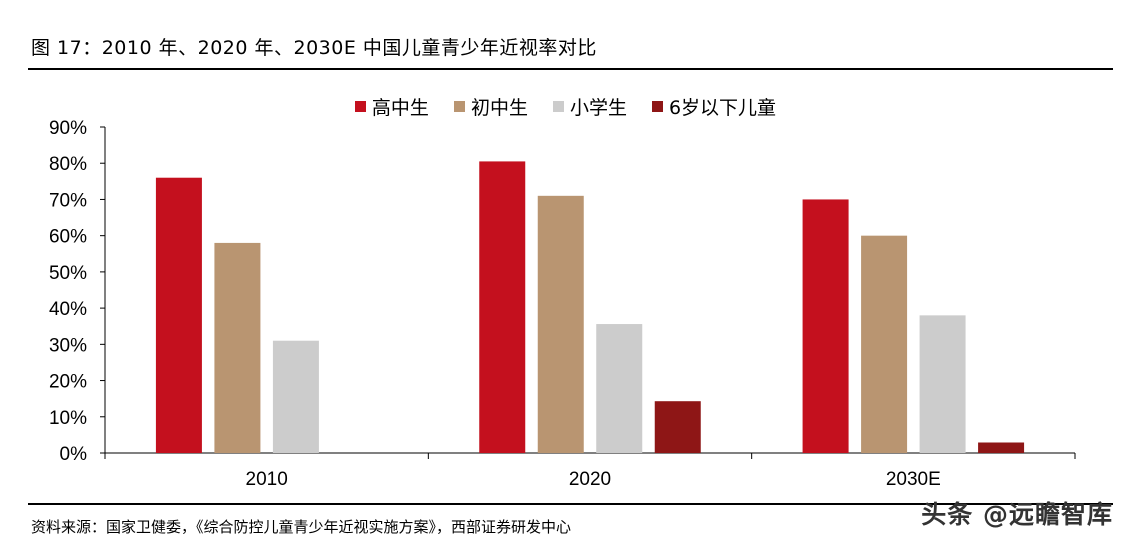  What do you see at coordinates (68, 128) in the screenshot?
I see `y-tick-label: 90%` at bounding box center [68, 128].